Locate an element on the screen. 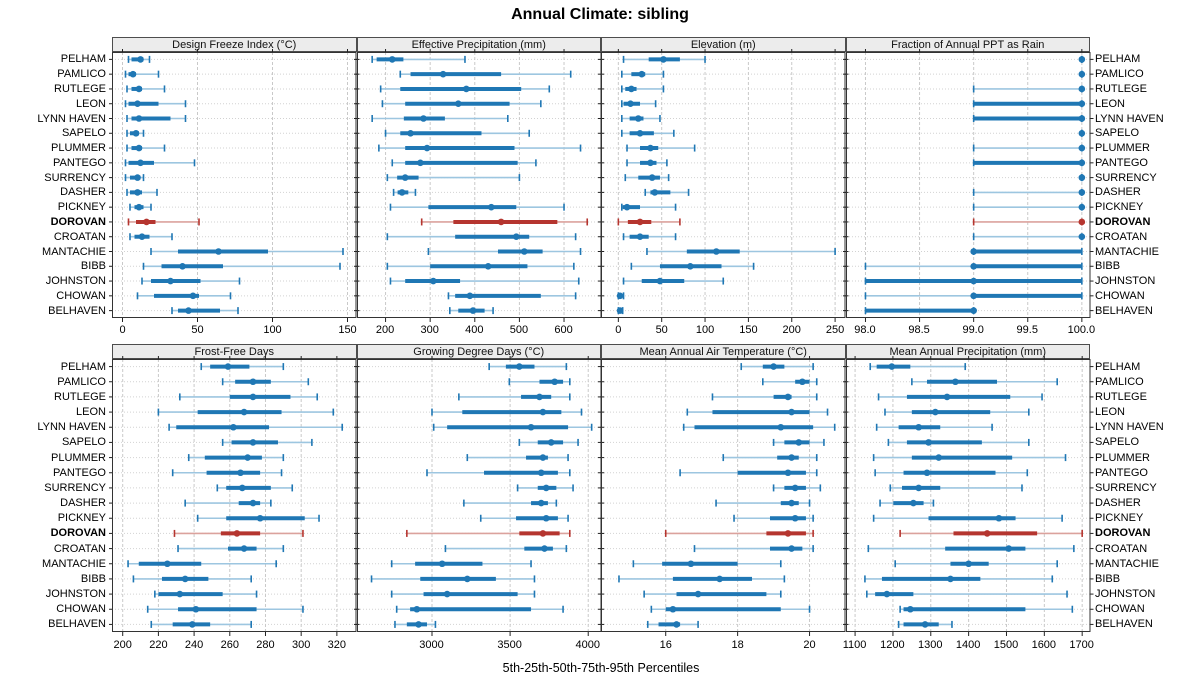  site-label-belhaven: BELHAVEN is located at coordinates (1124, 624).